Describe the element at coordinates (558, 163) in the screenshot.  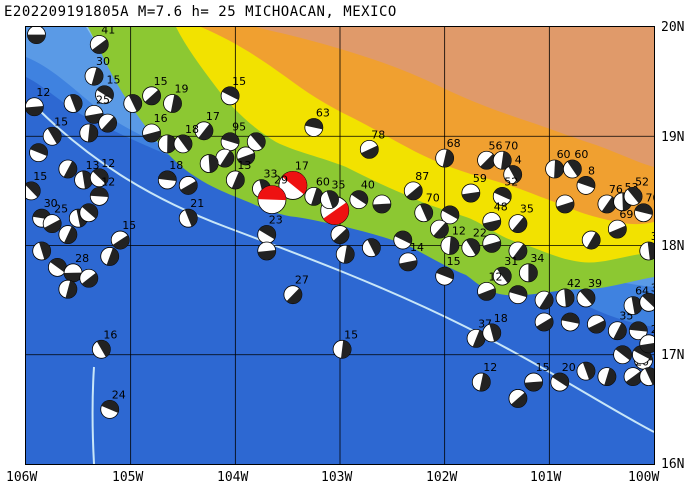
I see `event-beachball: 60` at that location.